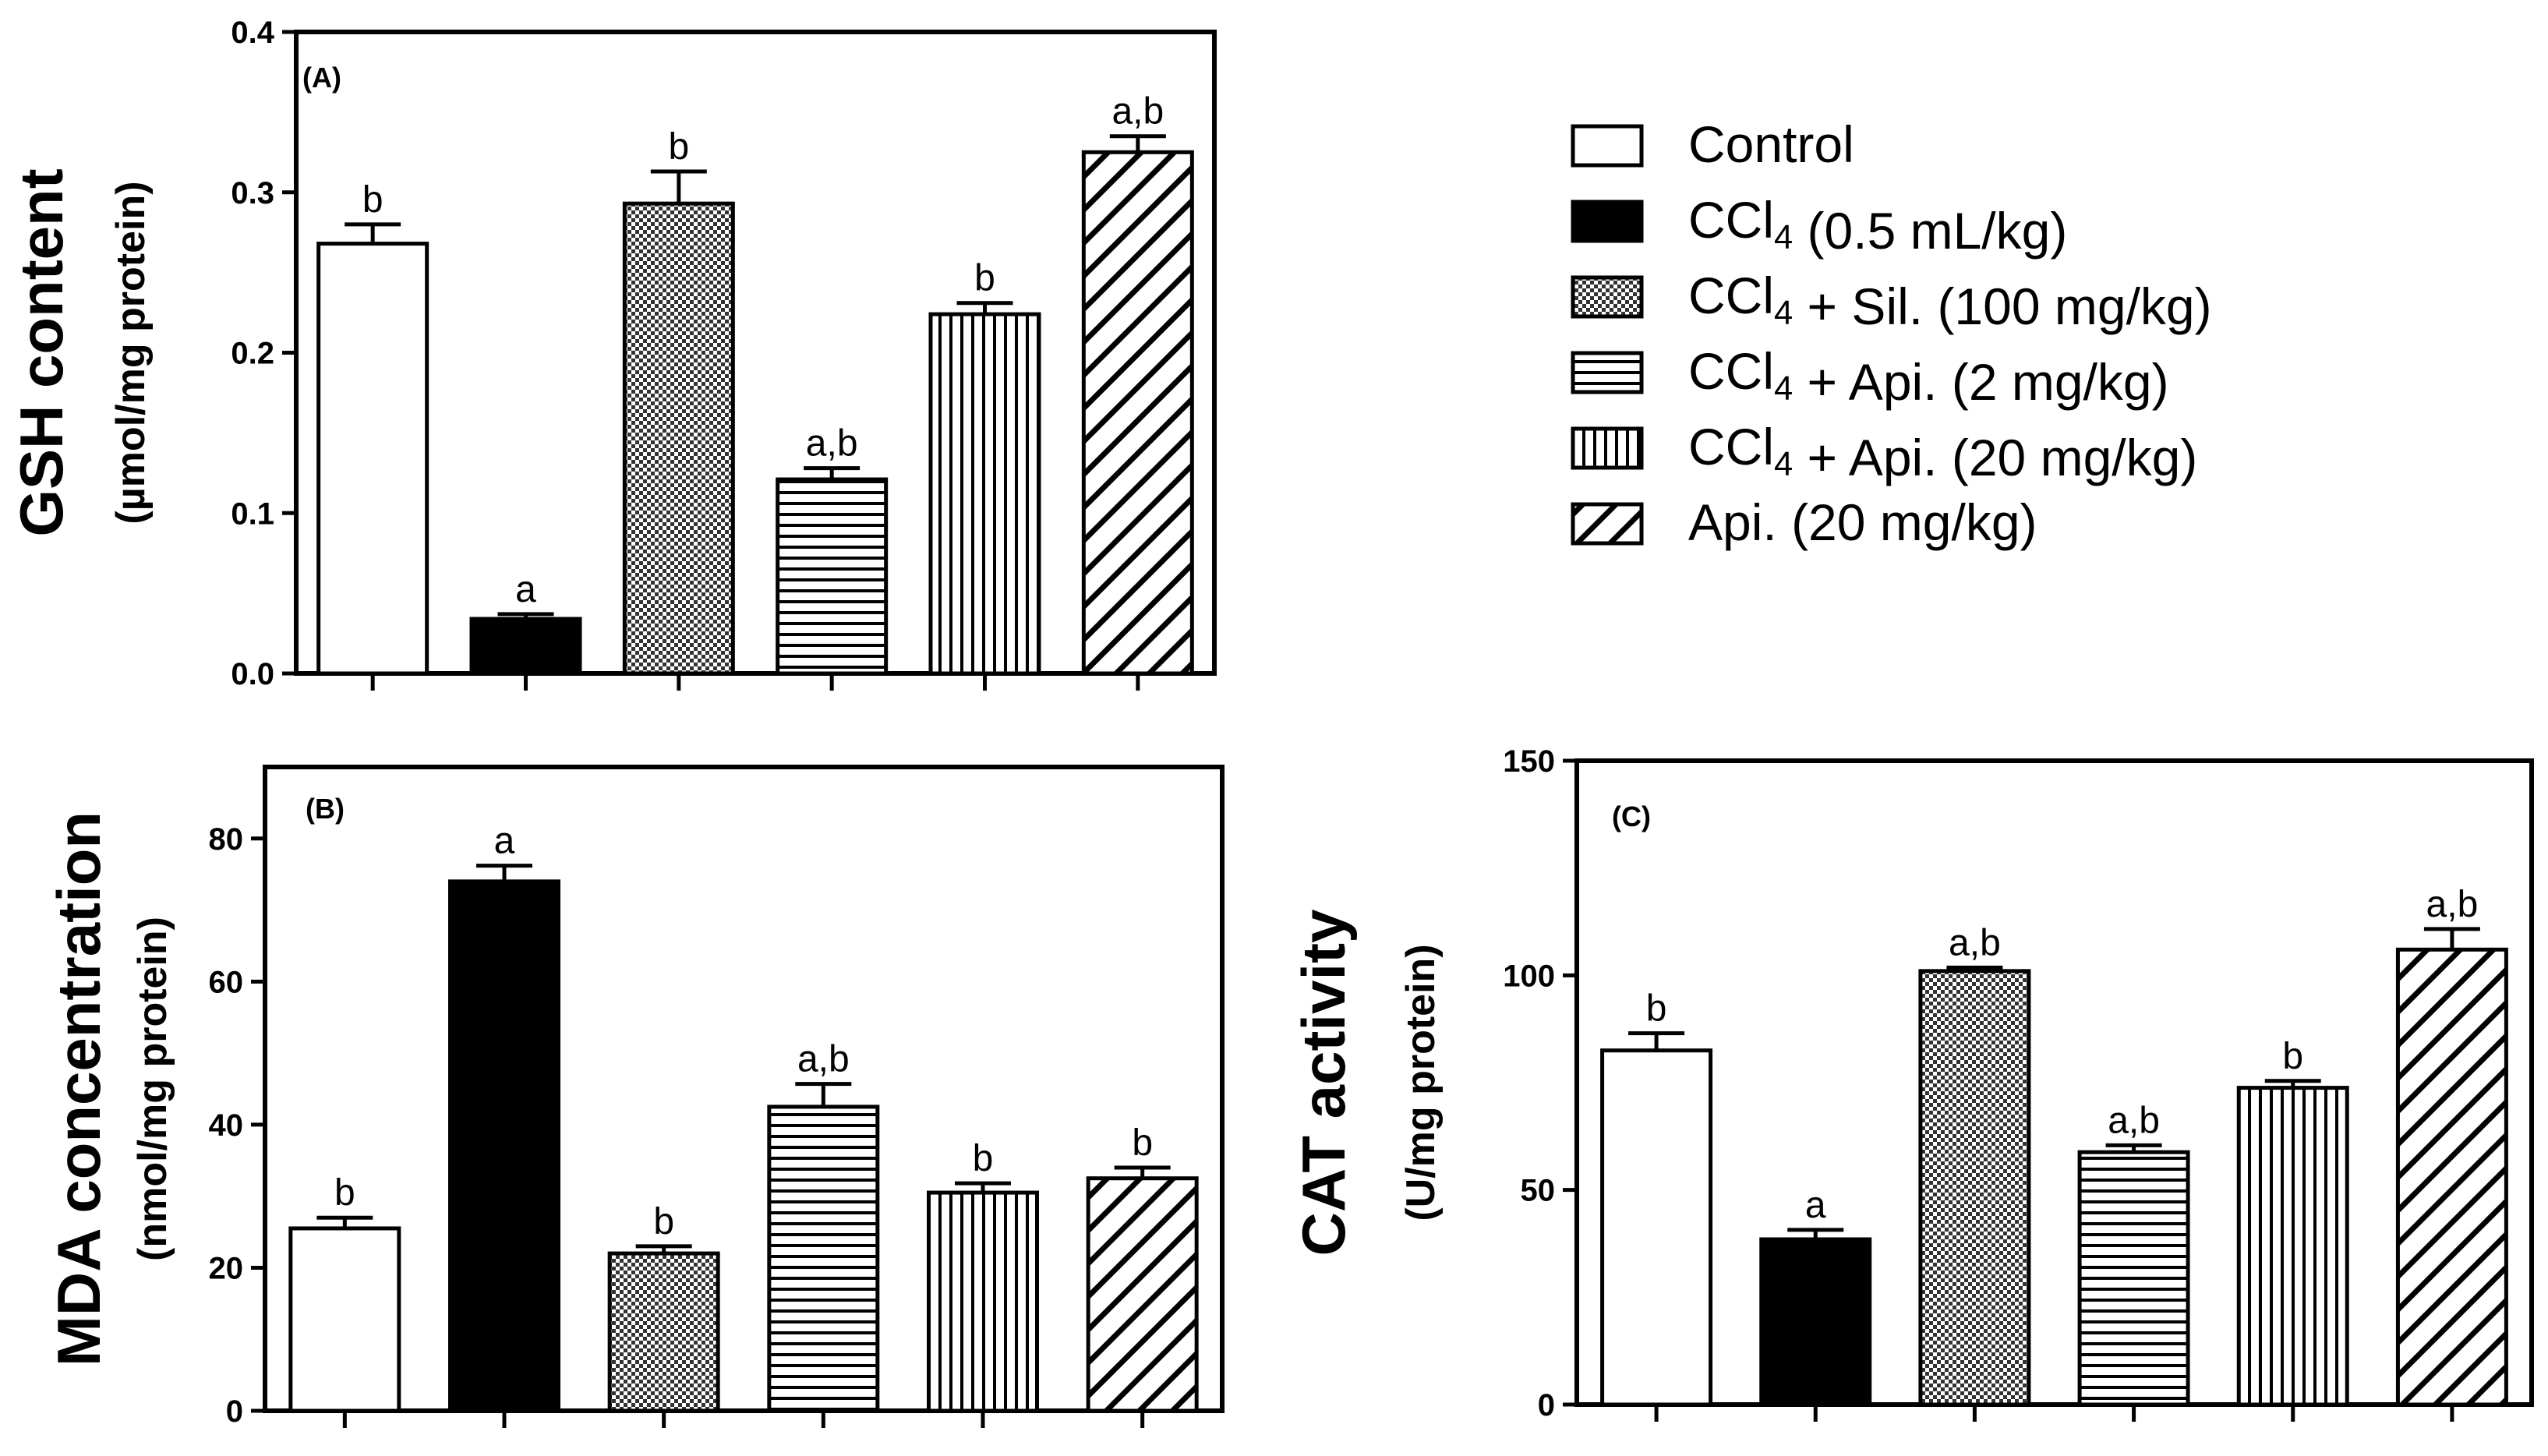 The width and height of the screenshot is (2548, 1456). What do you see at coordinates (326, 809) in the screenshot?
I see `mda-panel-label: (B)` at bounding box center [326, 809].